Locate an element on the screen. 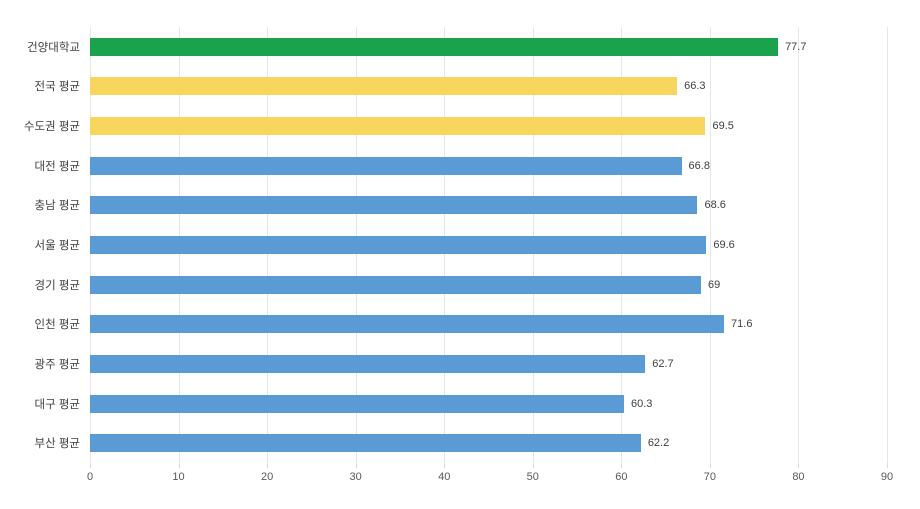 Image resolution: width=920 pixels, height=509 pixels. category-label: 수도권 평균 is located at coordinates (51, 127).